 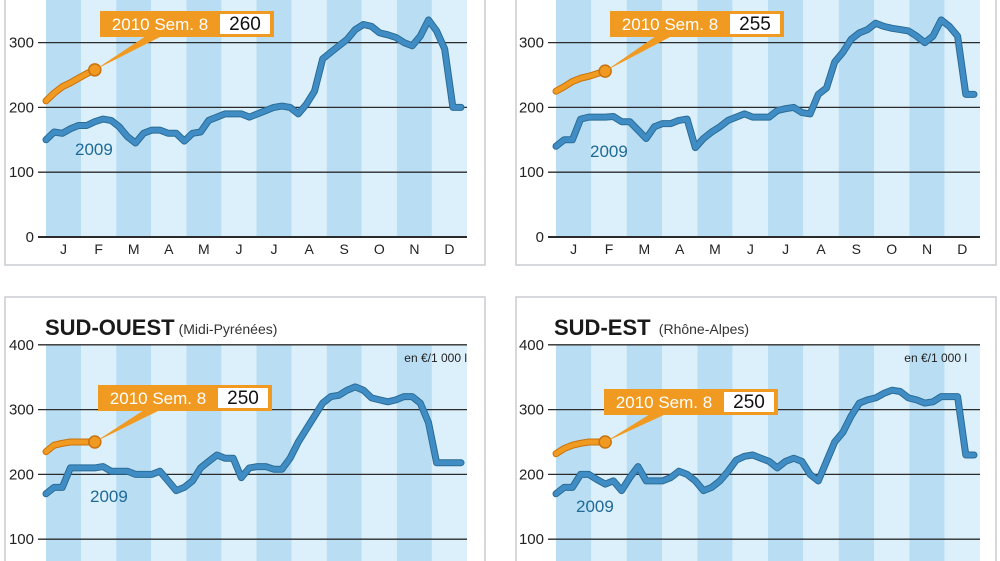 I want to click on chart-subtitle: (Rhône-Alpes), so click(x=704, y=329).